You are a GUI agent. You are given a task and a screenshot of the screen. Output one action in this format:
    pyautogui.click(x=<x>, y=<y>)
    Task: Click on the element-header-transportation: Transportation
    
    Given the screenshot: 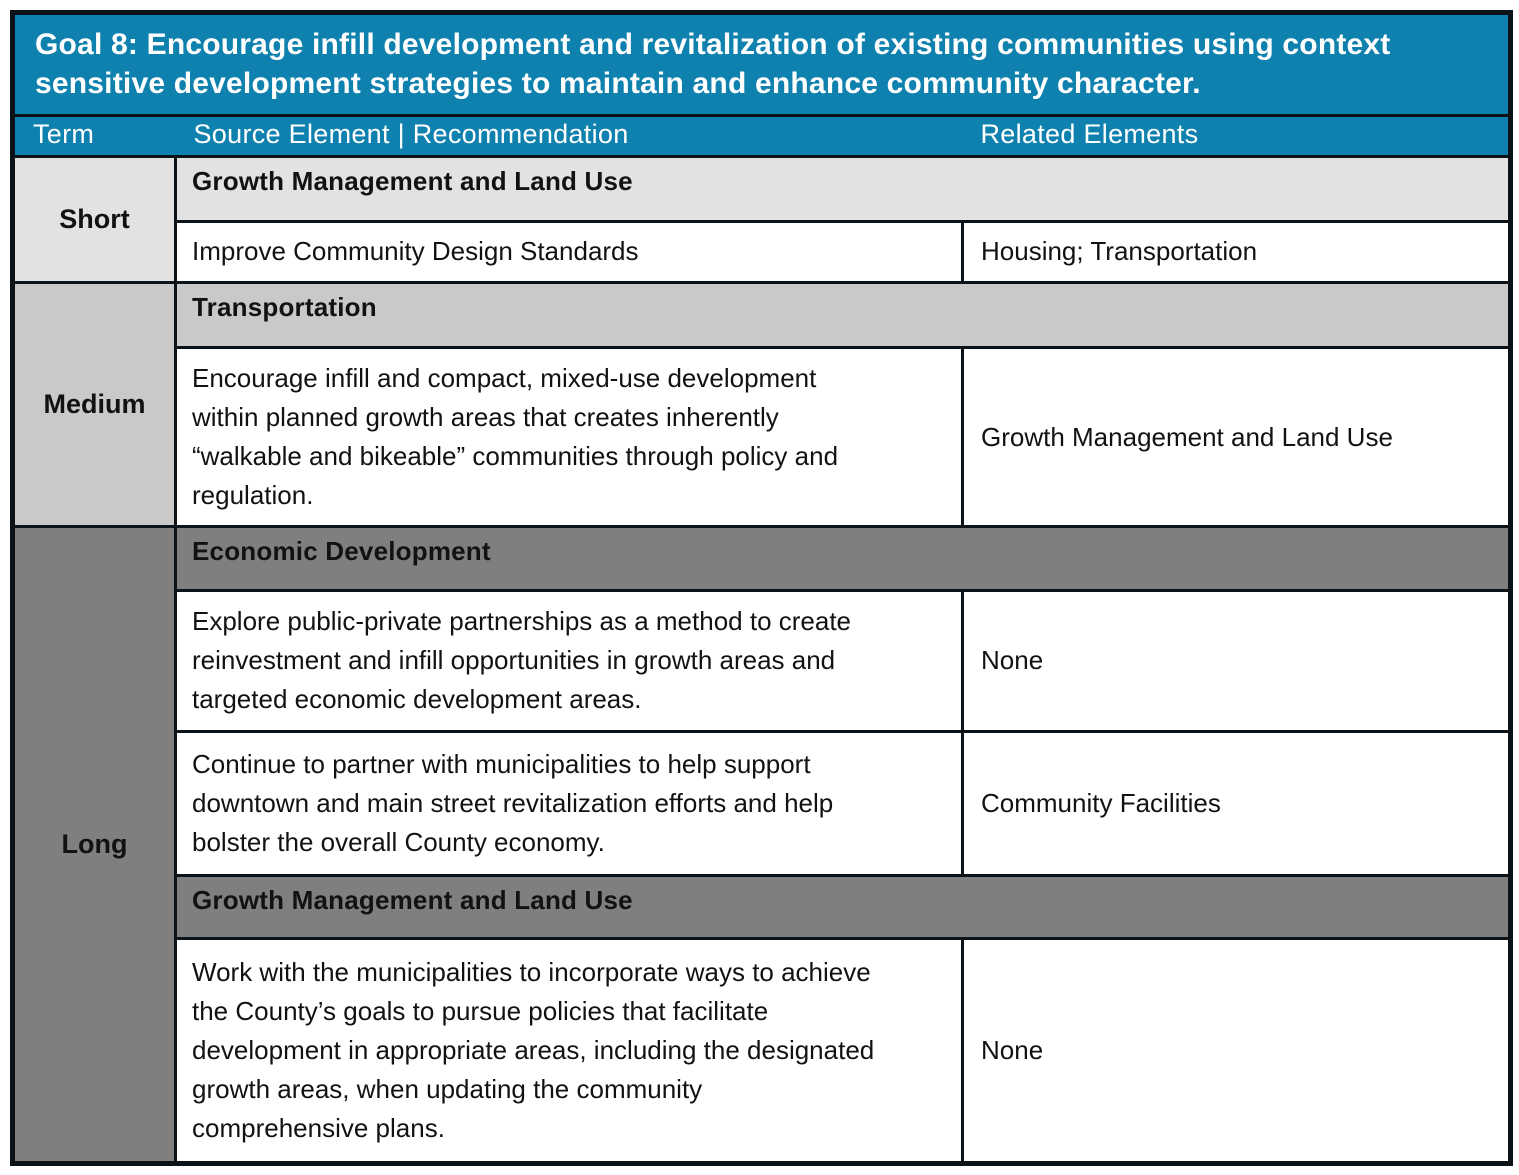 What is the action you would take?
    pyautogui.click(x=843, y=315)
    